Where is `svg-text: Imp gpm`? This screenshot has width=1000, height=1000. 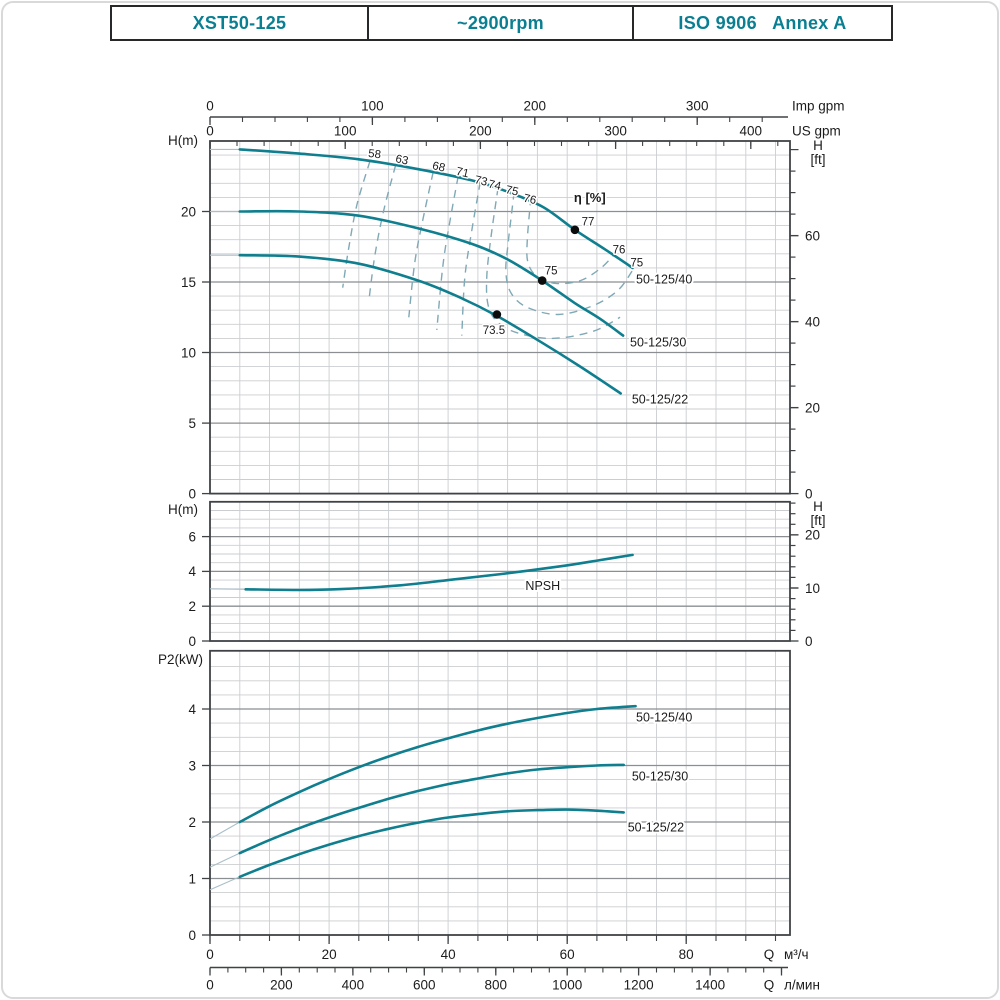
svg-text: Imp gpm is located at coordinates (818, 106).